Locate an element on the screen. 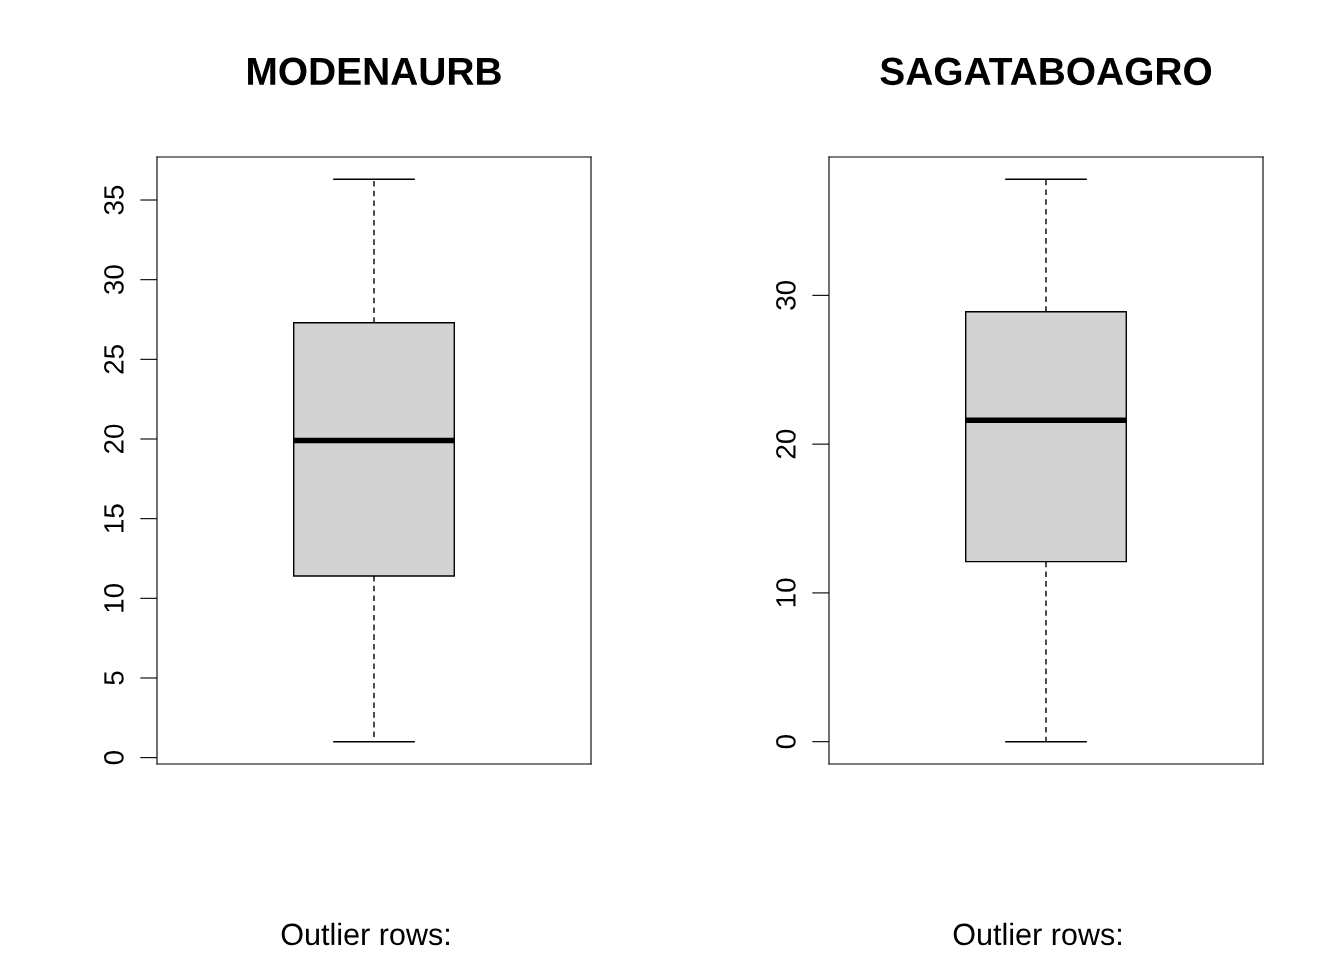  chart-title: MODENAURB is located at coordinates (374, 71).